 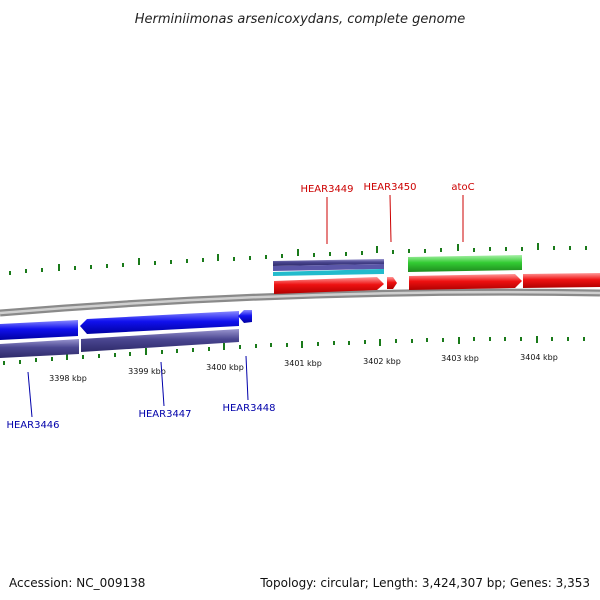 I want to click on gene-hear3446, so click(x=39, y=330).